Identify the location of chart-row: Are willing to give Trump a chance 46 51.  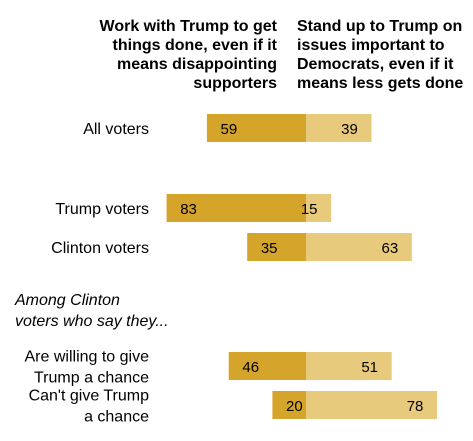
(208, 368).